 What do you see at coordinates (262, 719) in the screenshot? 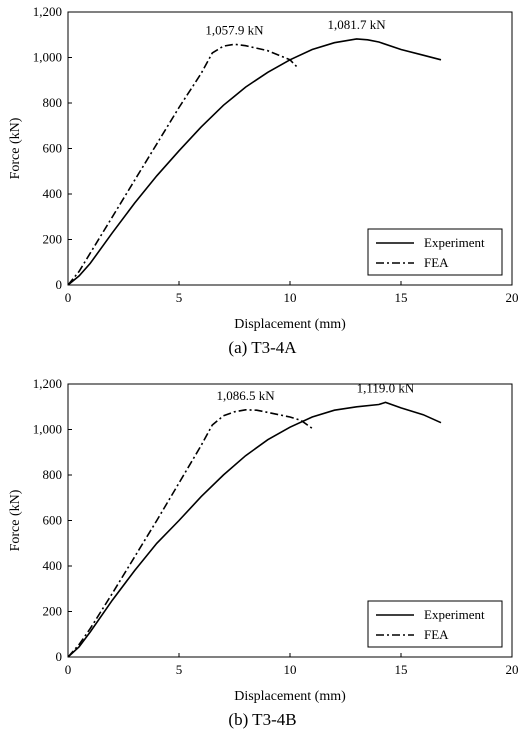
I see `chart-b-caption: (b) T3-4B` at bounding box center [262, 719].